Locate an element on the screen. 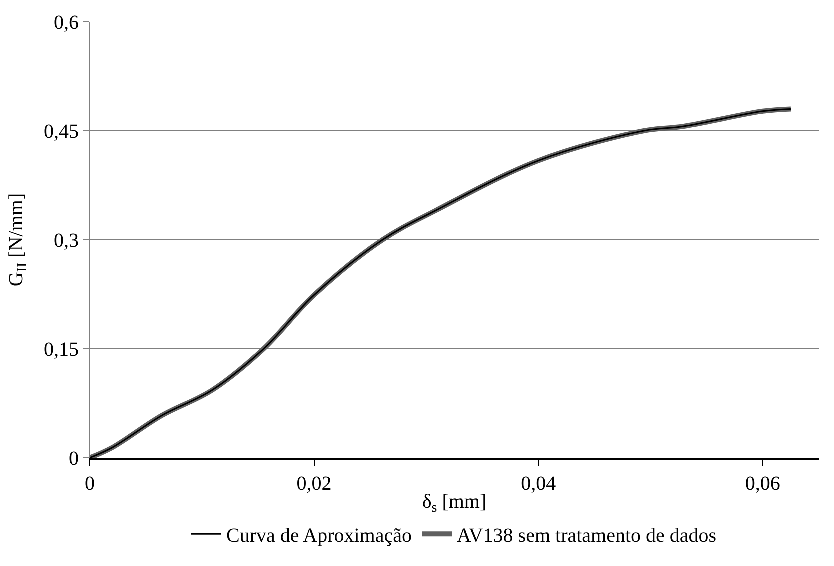  legend-label: AV138 sem tratamento de dados is located at coordinates (587, 535).